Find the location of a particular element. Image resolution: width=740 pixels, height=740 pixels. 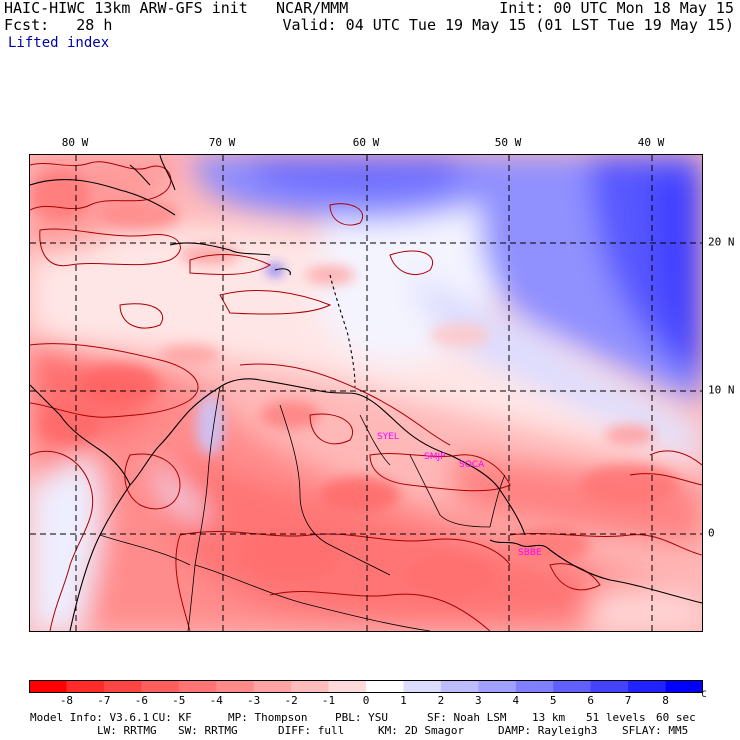

colorbar-tick-label: 0 is located at coordinates (366, 700).